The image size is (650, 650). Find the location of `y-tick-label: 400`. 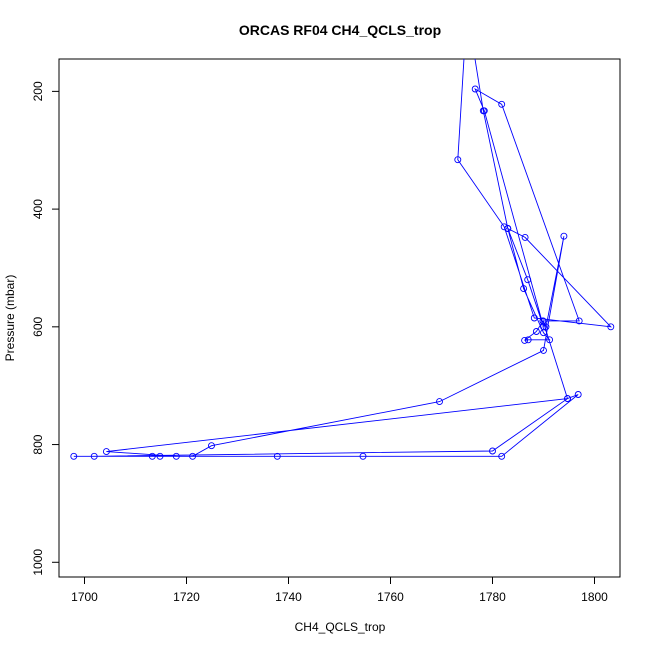

y-tick-label: 400 is located at coordinates (38, 209).